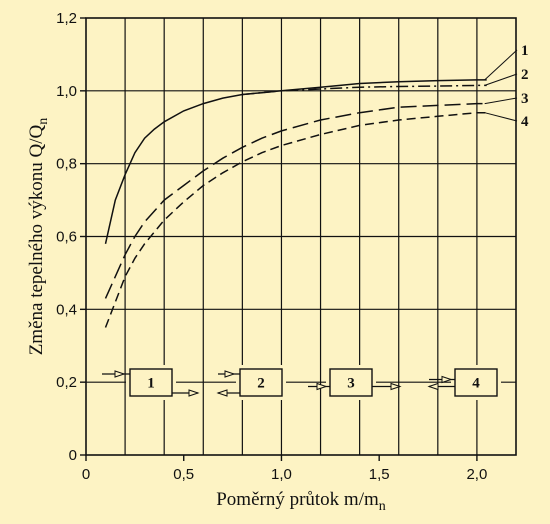  I want to click on legend-box-2: 2, so click(251, 382).